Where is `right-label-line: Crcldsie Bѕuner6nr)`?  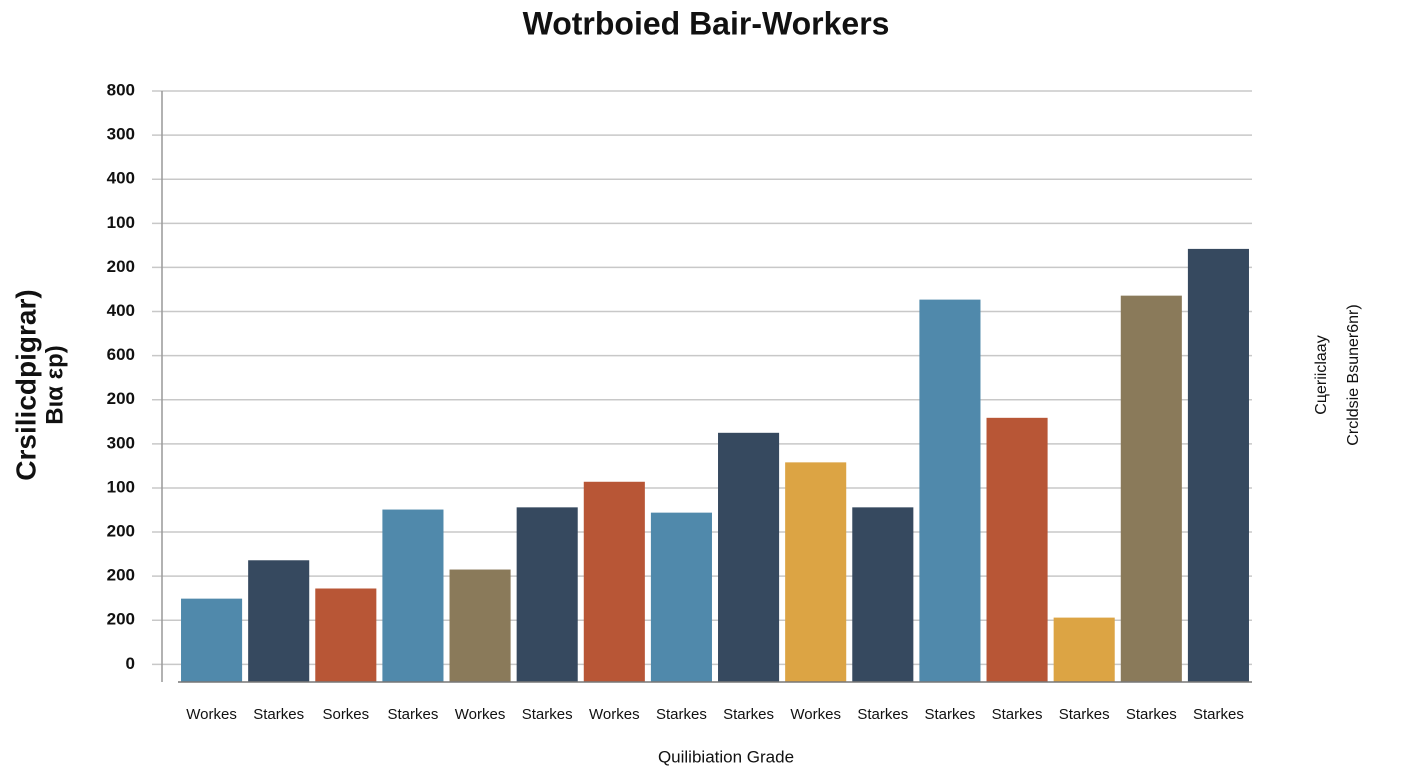
right-label-line: Crcldsie Bѕuner6nr) is located at coordinates (1353, 374).